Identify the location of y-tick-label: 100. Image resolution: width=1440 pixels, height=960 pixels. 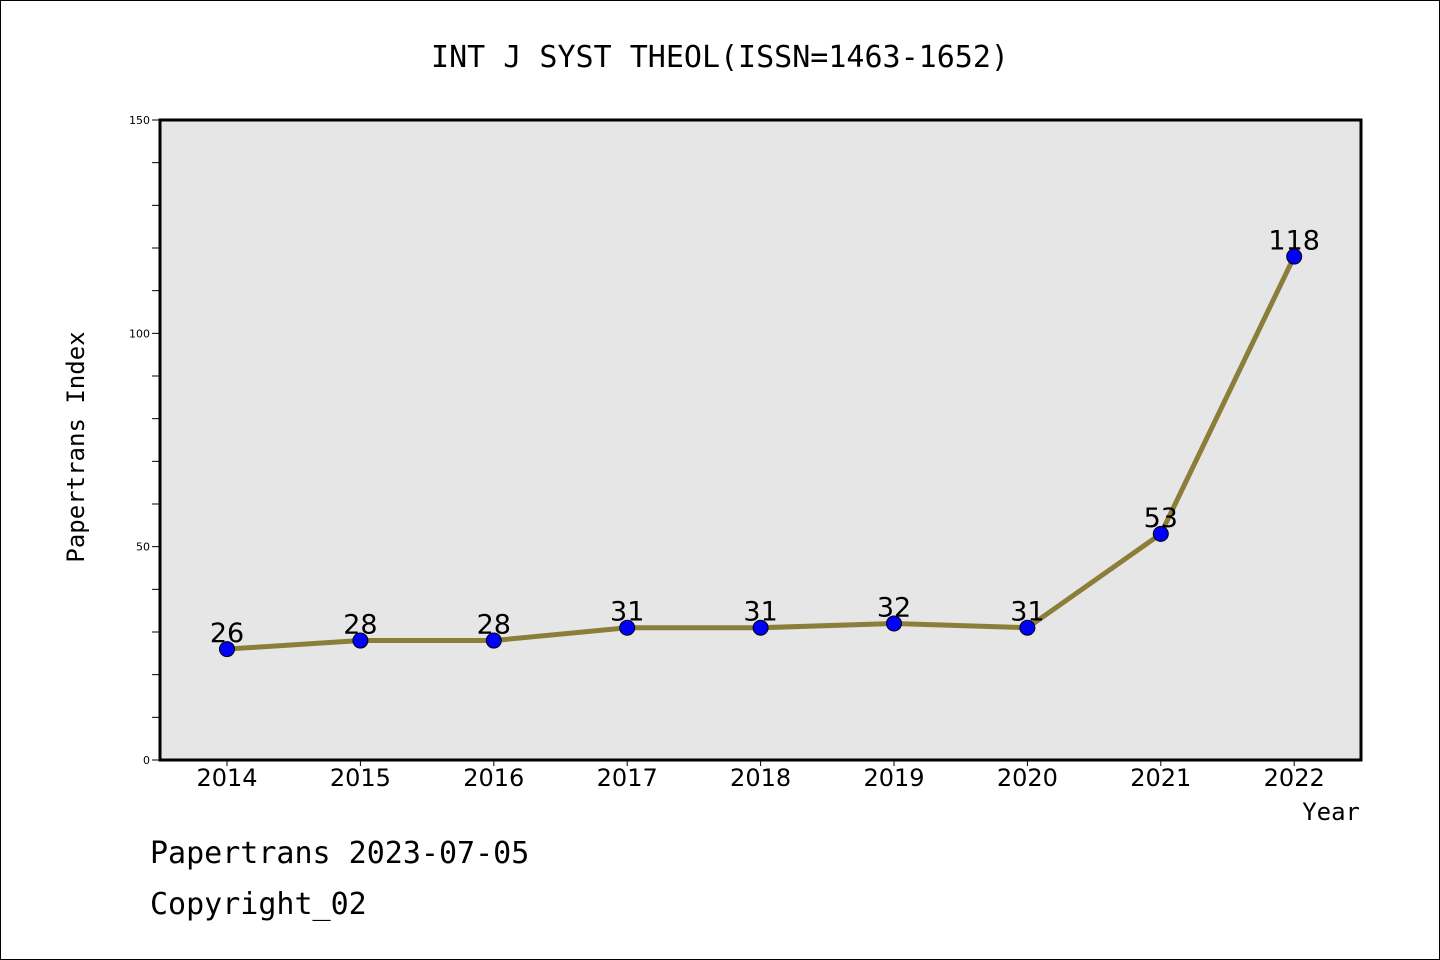
(139, 333).